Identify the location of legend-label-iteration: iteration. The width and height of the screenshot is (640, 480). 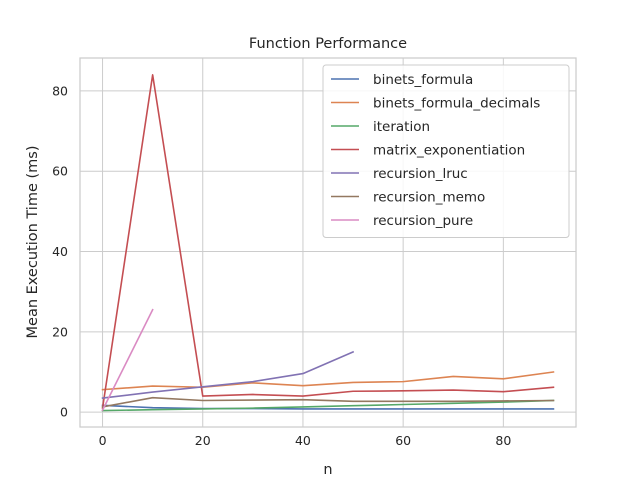
(401, 127).